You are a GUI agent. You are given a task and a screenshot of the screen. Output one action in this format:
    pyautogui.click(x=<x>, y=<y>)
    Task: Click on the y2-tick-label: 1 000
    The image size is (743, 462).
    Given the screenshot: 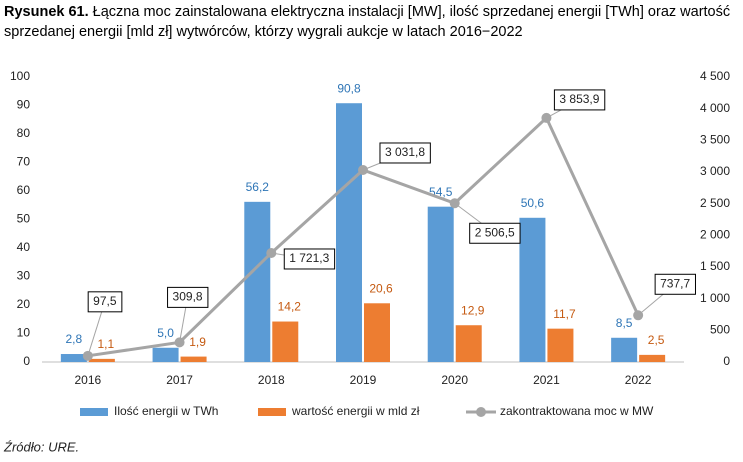 What is the action you would take?
    pyautogui.click(x=715, y=298)
    